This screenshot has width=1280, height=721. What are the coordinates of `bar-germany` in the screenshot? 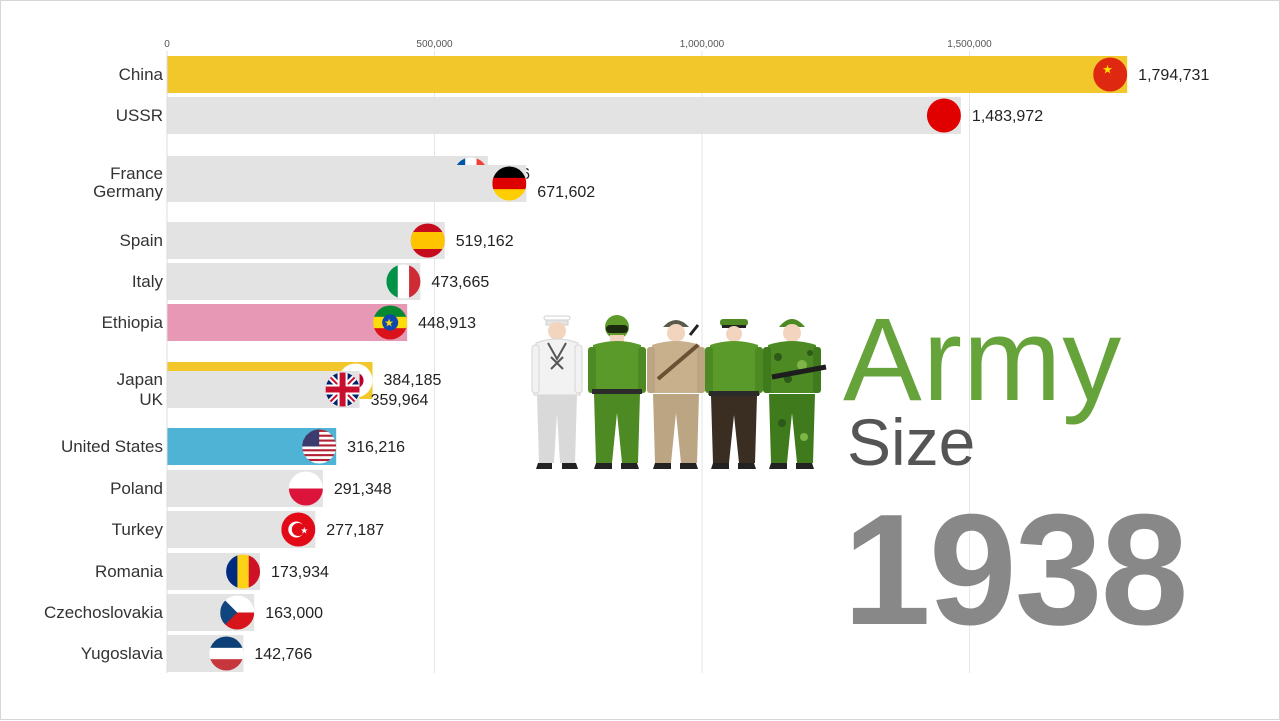 It's located at (347, 183).